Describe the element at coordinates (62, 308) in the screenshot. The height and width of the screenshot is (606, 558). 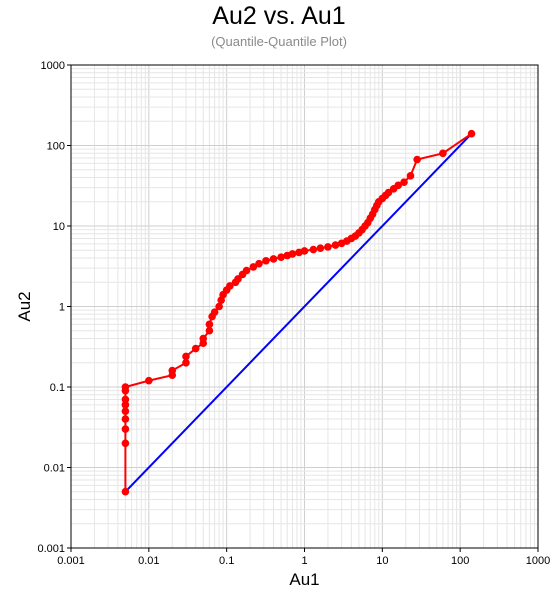
I see `y-tick-label: 1` at that location.